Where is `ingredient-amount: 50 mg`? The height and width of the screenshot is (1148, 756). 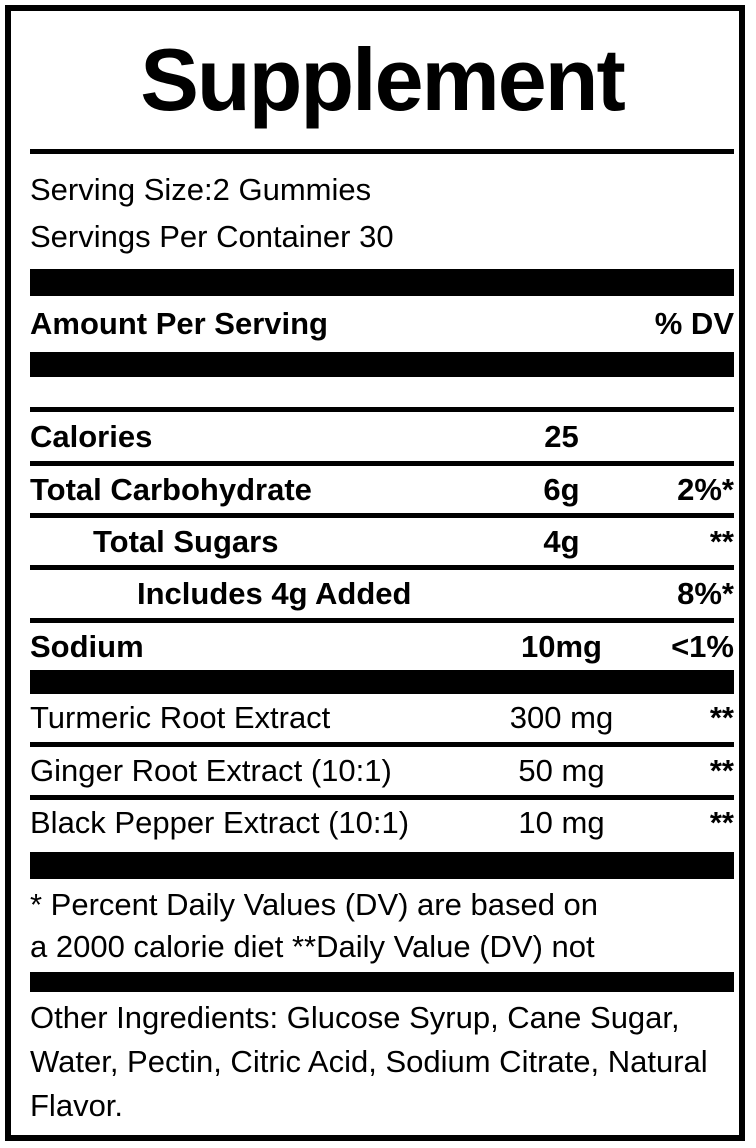 ingredient-amount: 50 mg is located at coordinates (561, 770).